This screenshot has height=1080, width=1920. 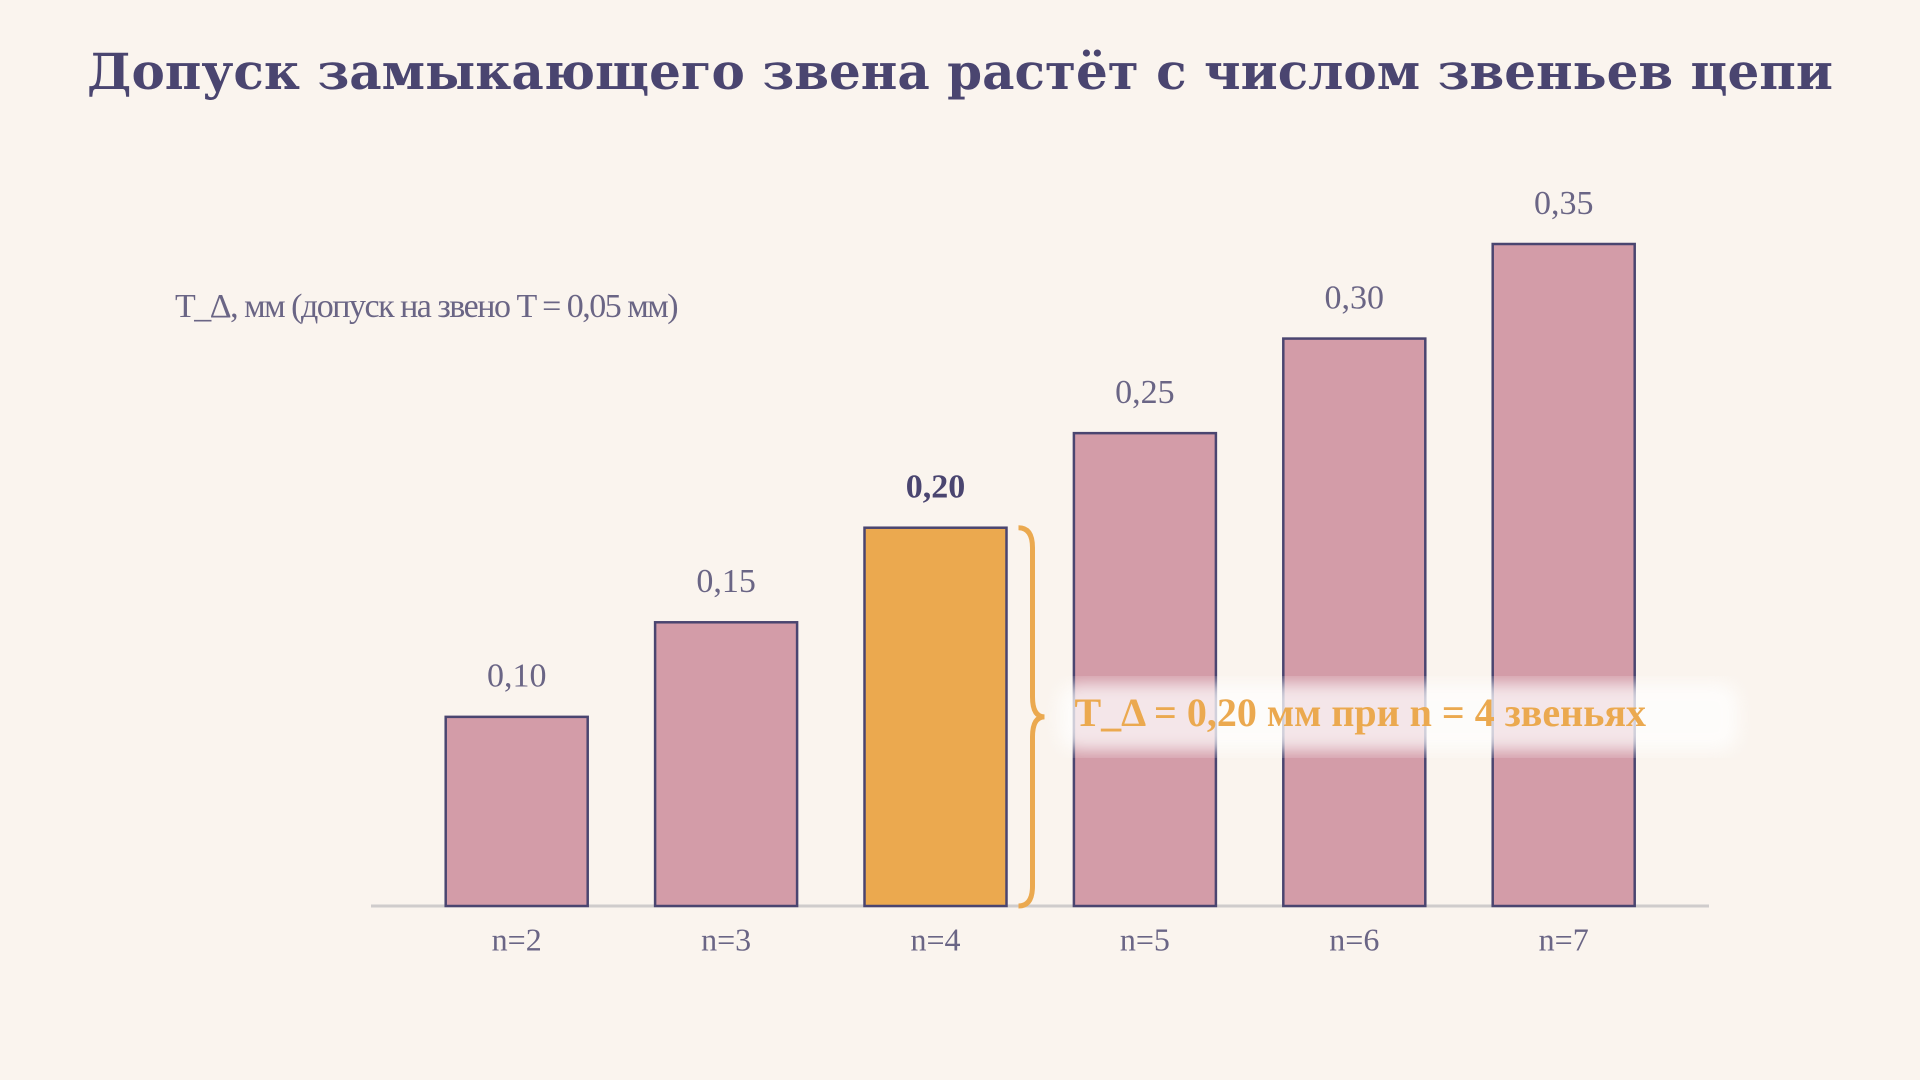 I want to click on x-tick-label: n=3, so click(x=726, y=939).